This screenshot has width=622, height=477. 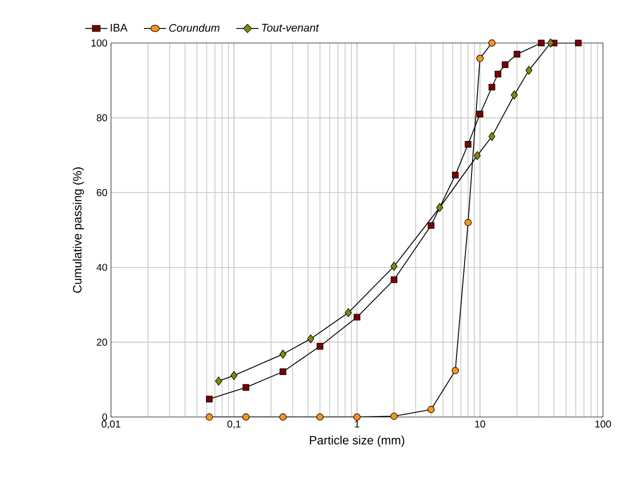 I want to click on y-tick-label: 60, so click(x=102, y=192).